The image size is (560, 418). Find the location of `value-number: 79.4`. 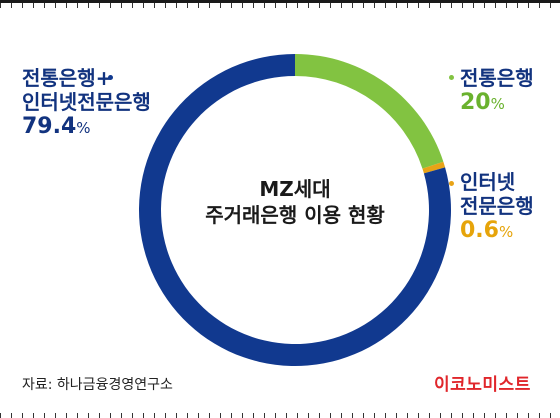

value-number: 79.4 is located at coordinates (49, 126).